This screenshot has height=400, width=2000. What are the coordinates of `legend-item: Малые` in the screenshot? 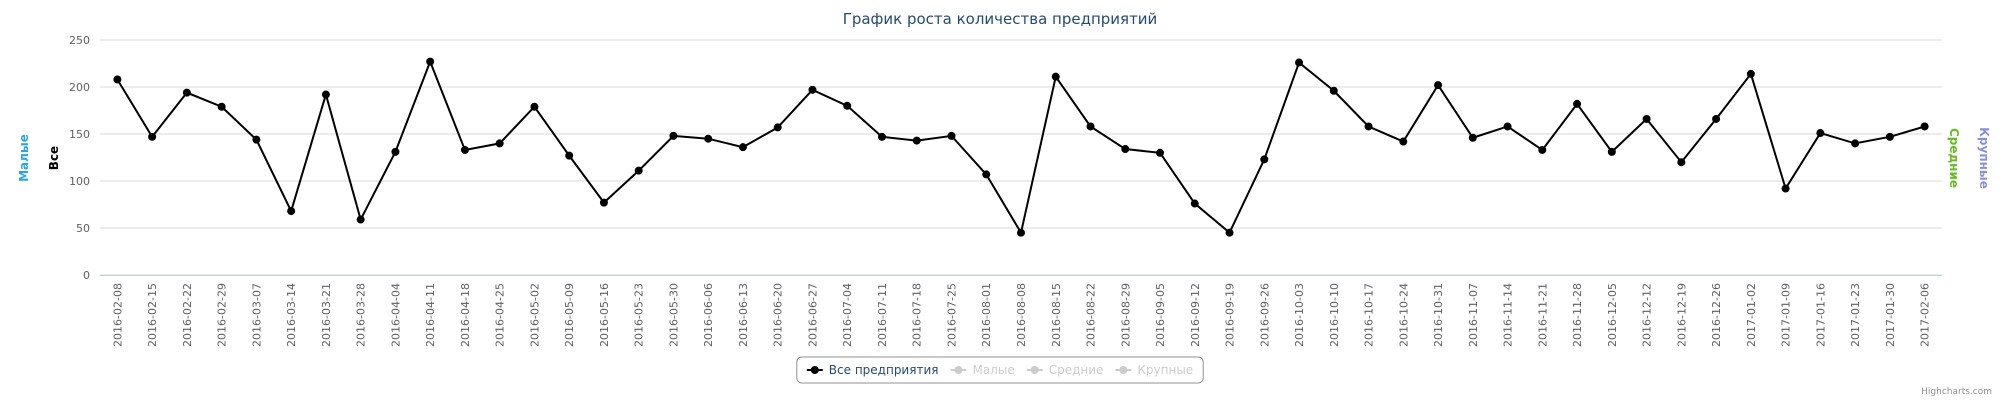 It's located at (982, 370).